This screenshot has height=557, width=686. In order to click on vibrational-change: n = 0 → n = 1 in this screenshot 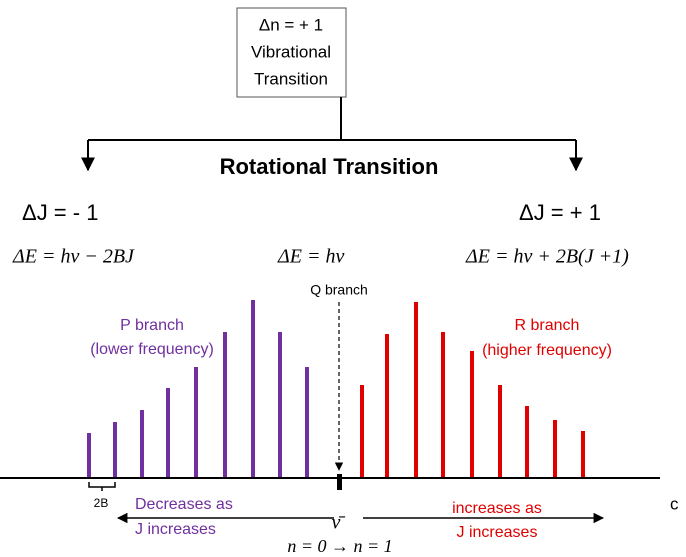, I will do `click(339, 546)`.